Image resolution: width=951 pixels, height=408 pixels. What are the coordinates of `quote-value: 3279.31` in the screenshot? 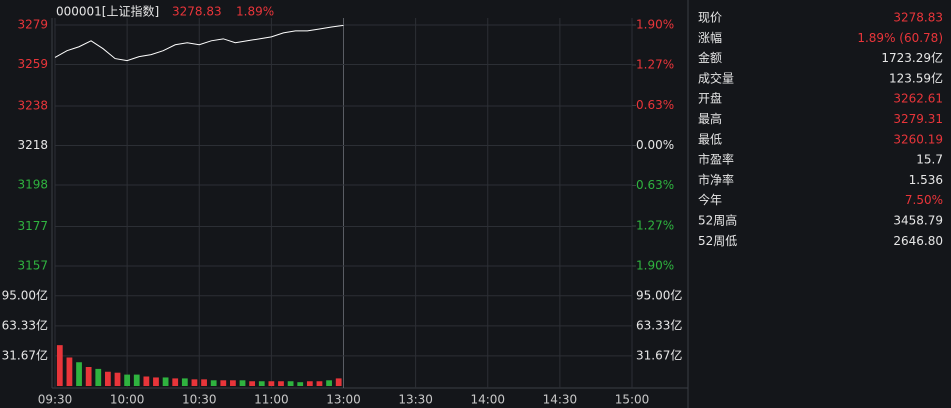 It's located at (918, 119).